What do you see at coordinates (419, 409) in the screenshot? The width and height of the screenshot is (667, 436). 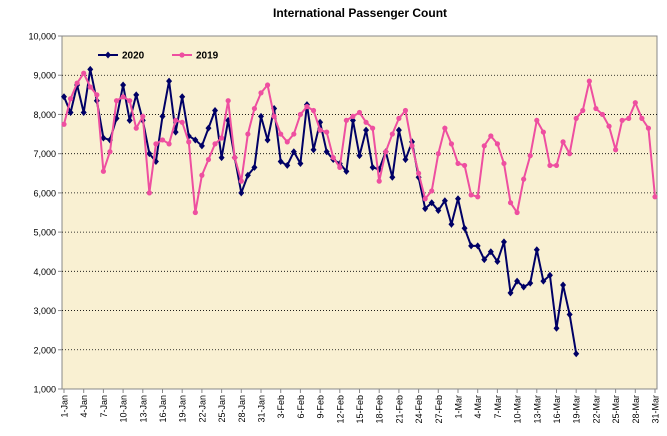 I see `x-tick-label: 24-Feb` at bounding box center [419, 409].